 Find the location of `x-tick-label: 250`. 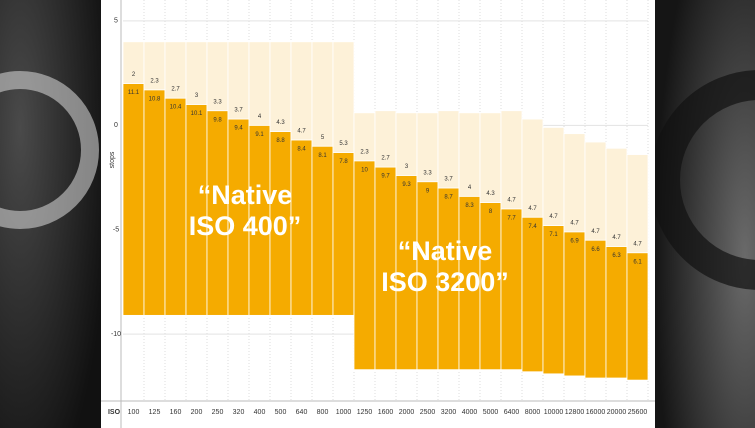

x-tick-label: 250 is located at coordinates (218, 412).